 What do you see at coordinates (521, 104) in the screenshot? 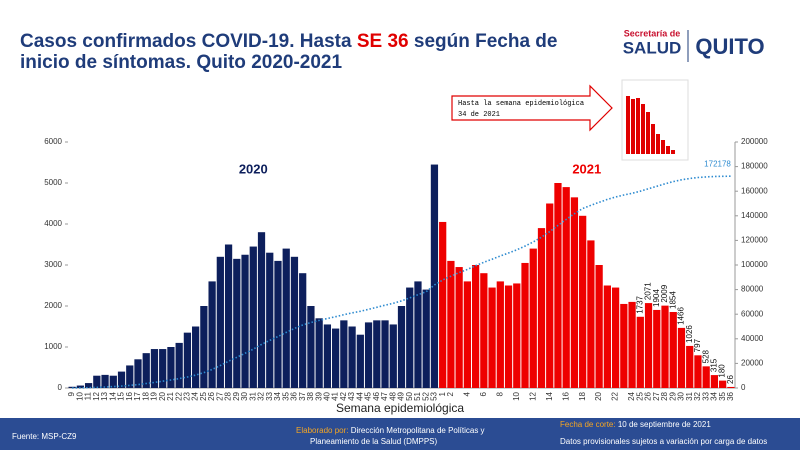
I see `inset-text: Hasta la semana epidemiológica` at bounding box center [521, 104].